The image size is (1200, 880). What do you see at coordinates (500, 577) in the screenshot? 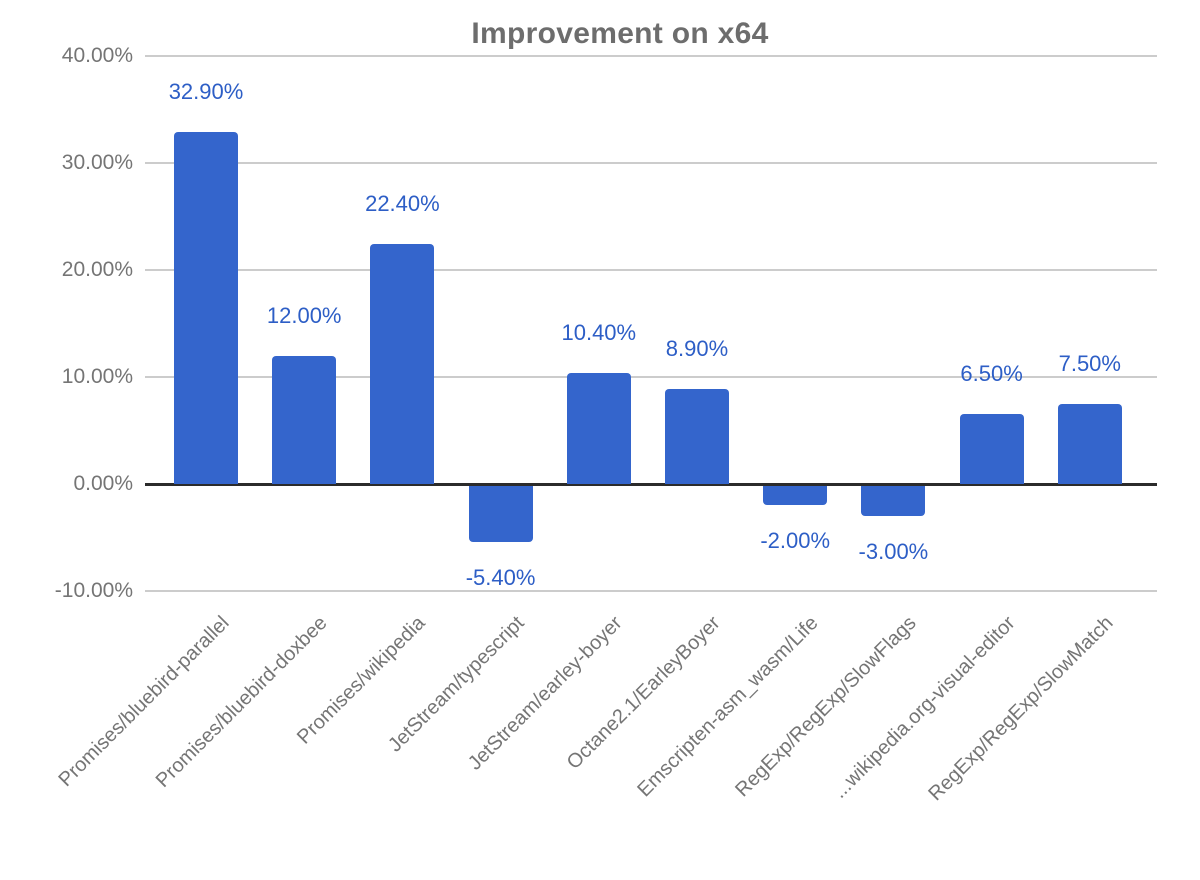
I see `bar-value-label: -5.40%` at bounding box center [500, 577].